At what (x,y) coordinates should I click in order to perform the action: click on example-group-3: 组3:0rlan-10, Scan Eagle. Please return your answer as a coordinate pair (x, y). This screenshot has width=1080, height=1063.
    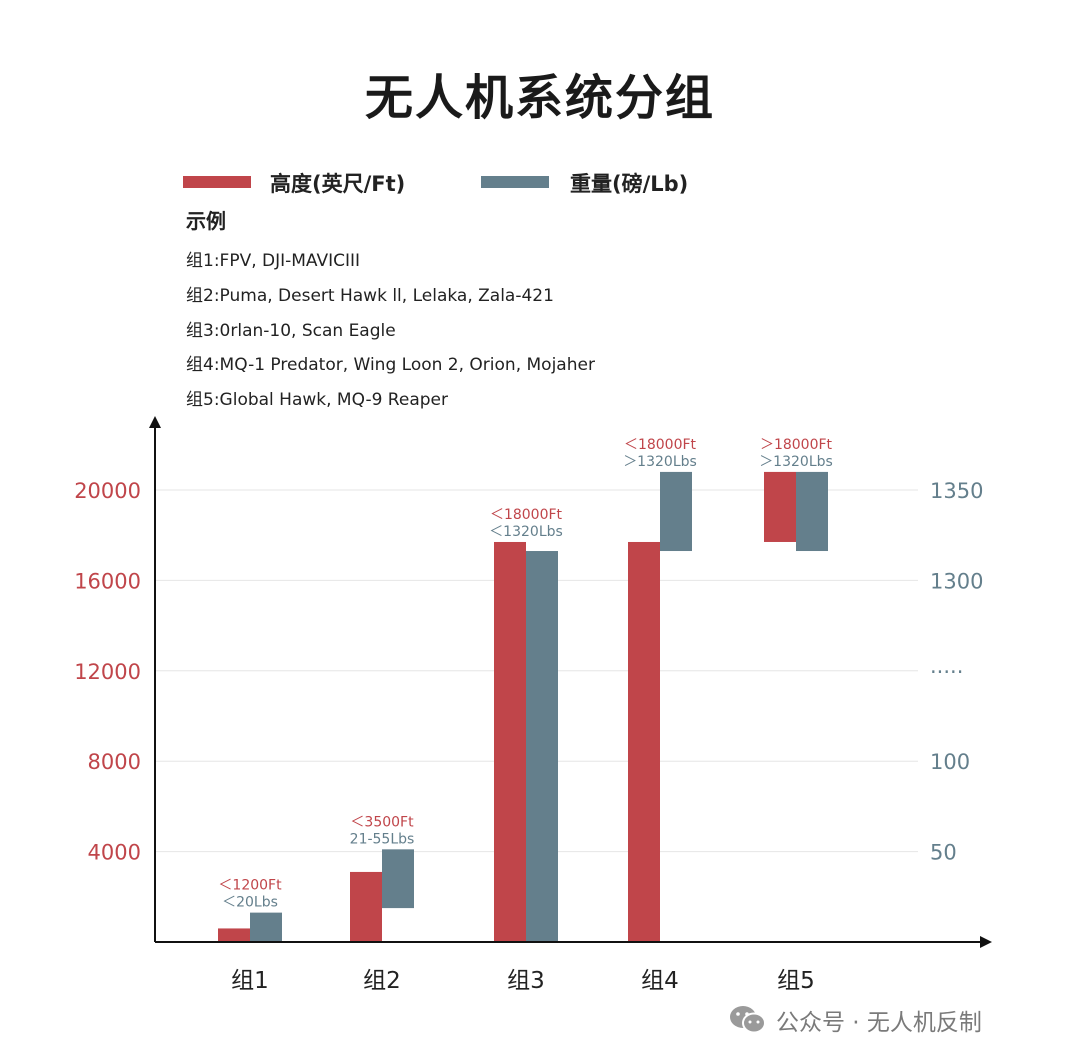
    Looking at the image, I should click on (291, 331).